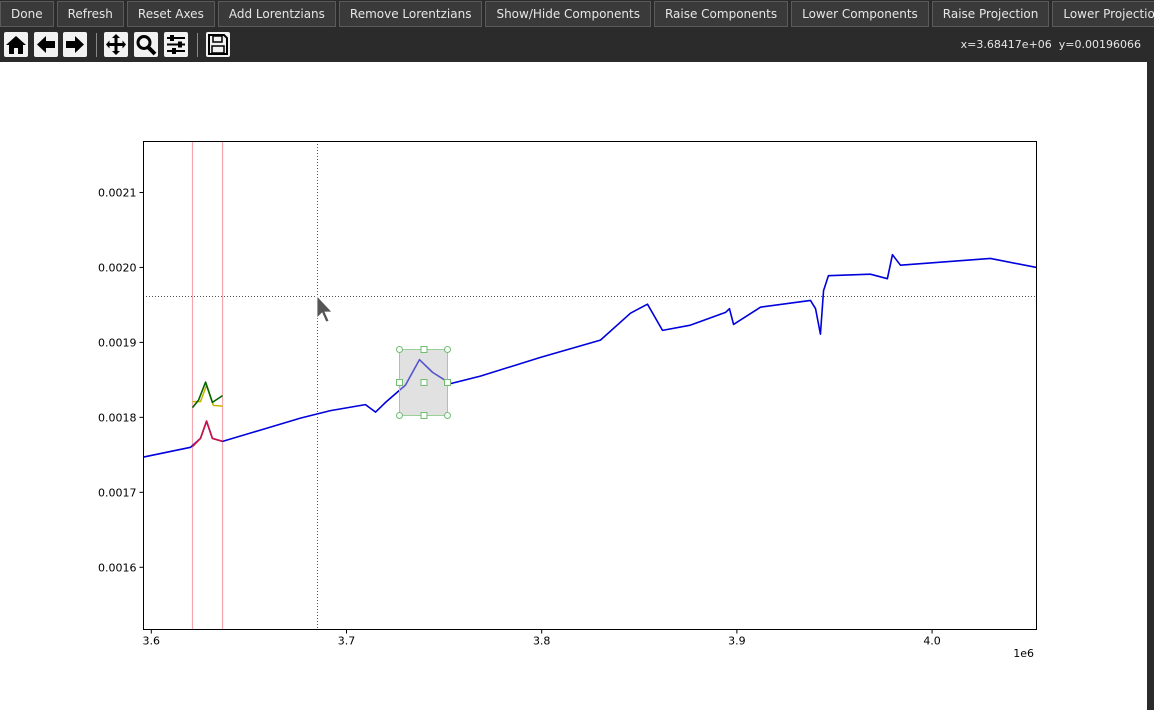  What do you see at coordinates (170, 14) in the screenshot?
I see `toolbar-button: Reset Axes` at bounding box center [170, 14].